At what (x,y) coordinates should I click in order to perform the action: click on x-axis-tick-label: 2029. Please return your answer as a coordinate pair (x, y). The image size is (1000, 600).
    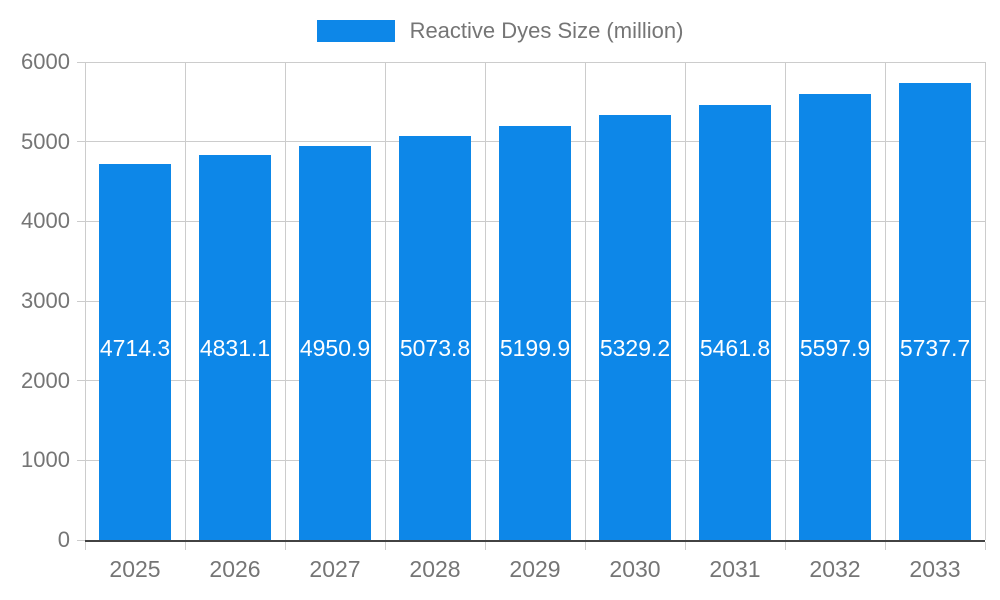
    Looking at the image, I should click on (535, 569).